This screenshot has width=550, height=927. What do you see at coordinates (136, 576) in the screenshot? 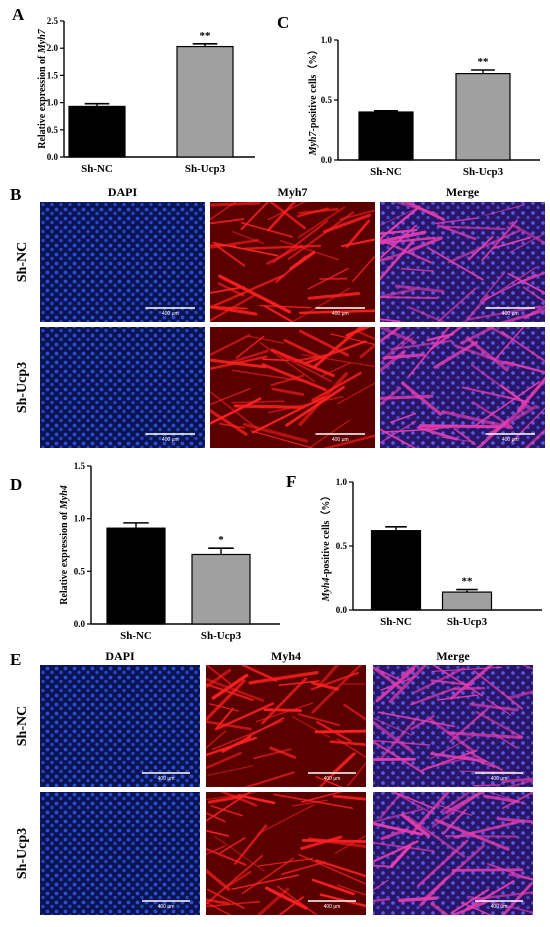
I see `chart-d-bar-sh-nc` at bounding box center [136, 576].